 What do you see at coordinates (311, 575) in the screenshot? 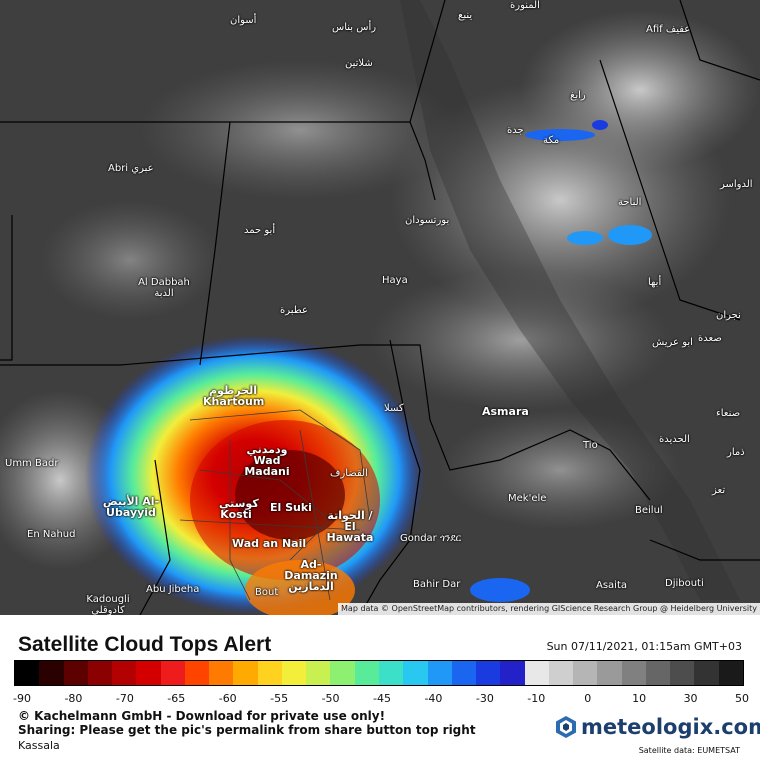
I see `city-label: Ad-Damazin الدمازين` at bounding box center [311, 575].